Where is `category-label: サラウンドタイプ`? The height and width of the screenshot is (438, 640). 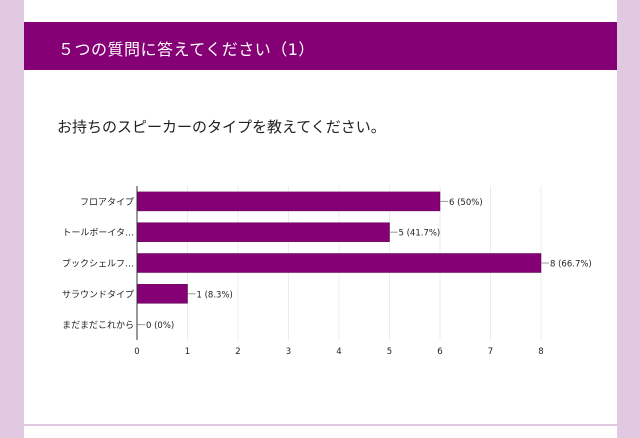
category-label: サラウンドタイプ is located at coordinates (98, 294).